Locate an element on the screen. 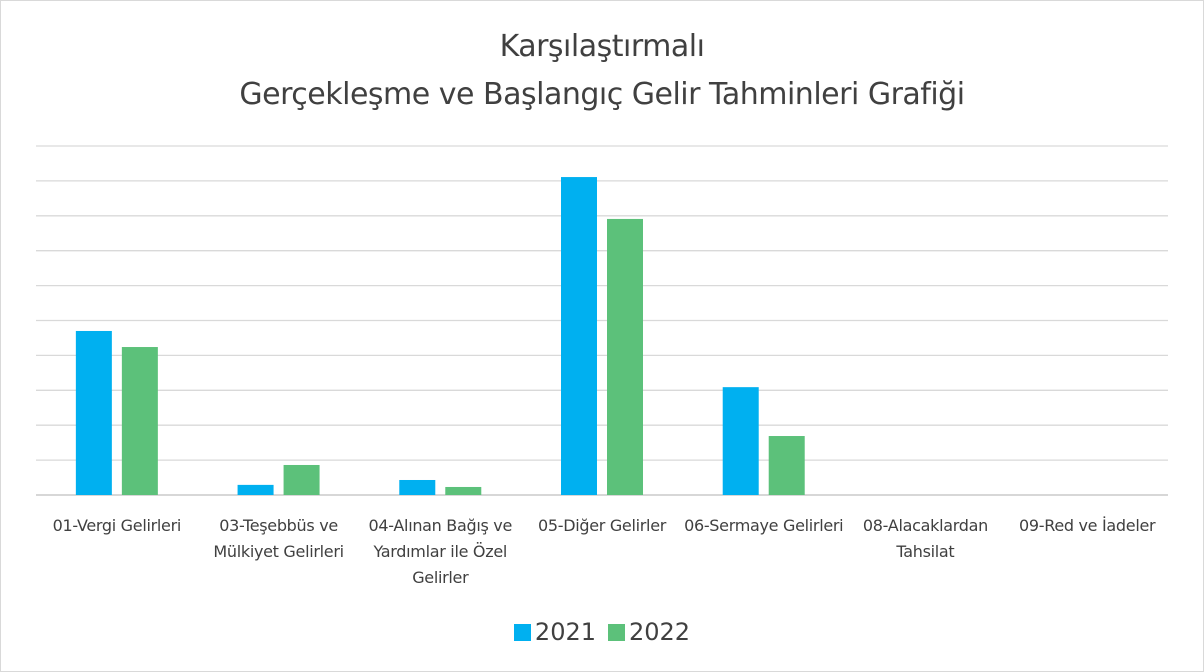 This screenshot has width=1204, height=672. legend-label: 2021 is located at coordinates (565, 632).